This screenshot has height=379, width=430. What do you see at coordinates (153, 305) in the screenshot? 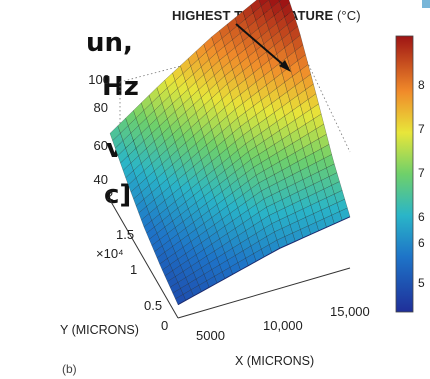
I see `y-tick-0.5: 0.5` at bounding box center [153, 305].